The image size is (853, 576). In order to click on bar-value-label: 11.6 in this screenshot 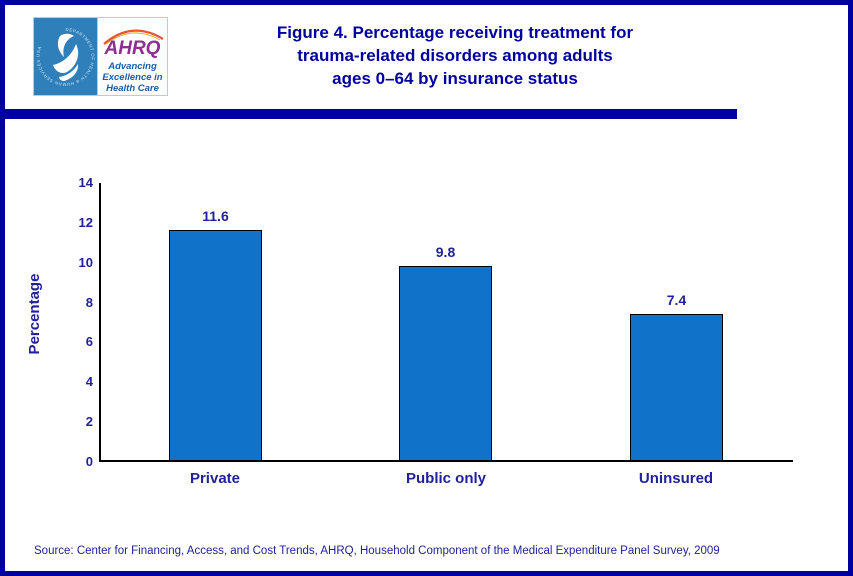, I will do `click(215, 216)`.